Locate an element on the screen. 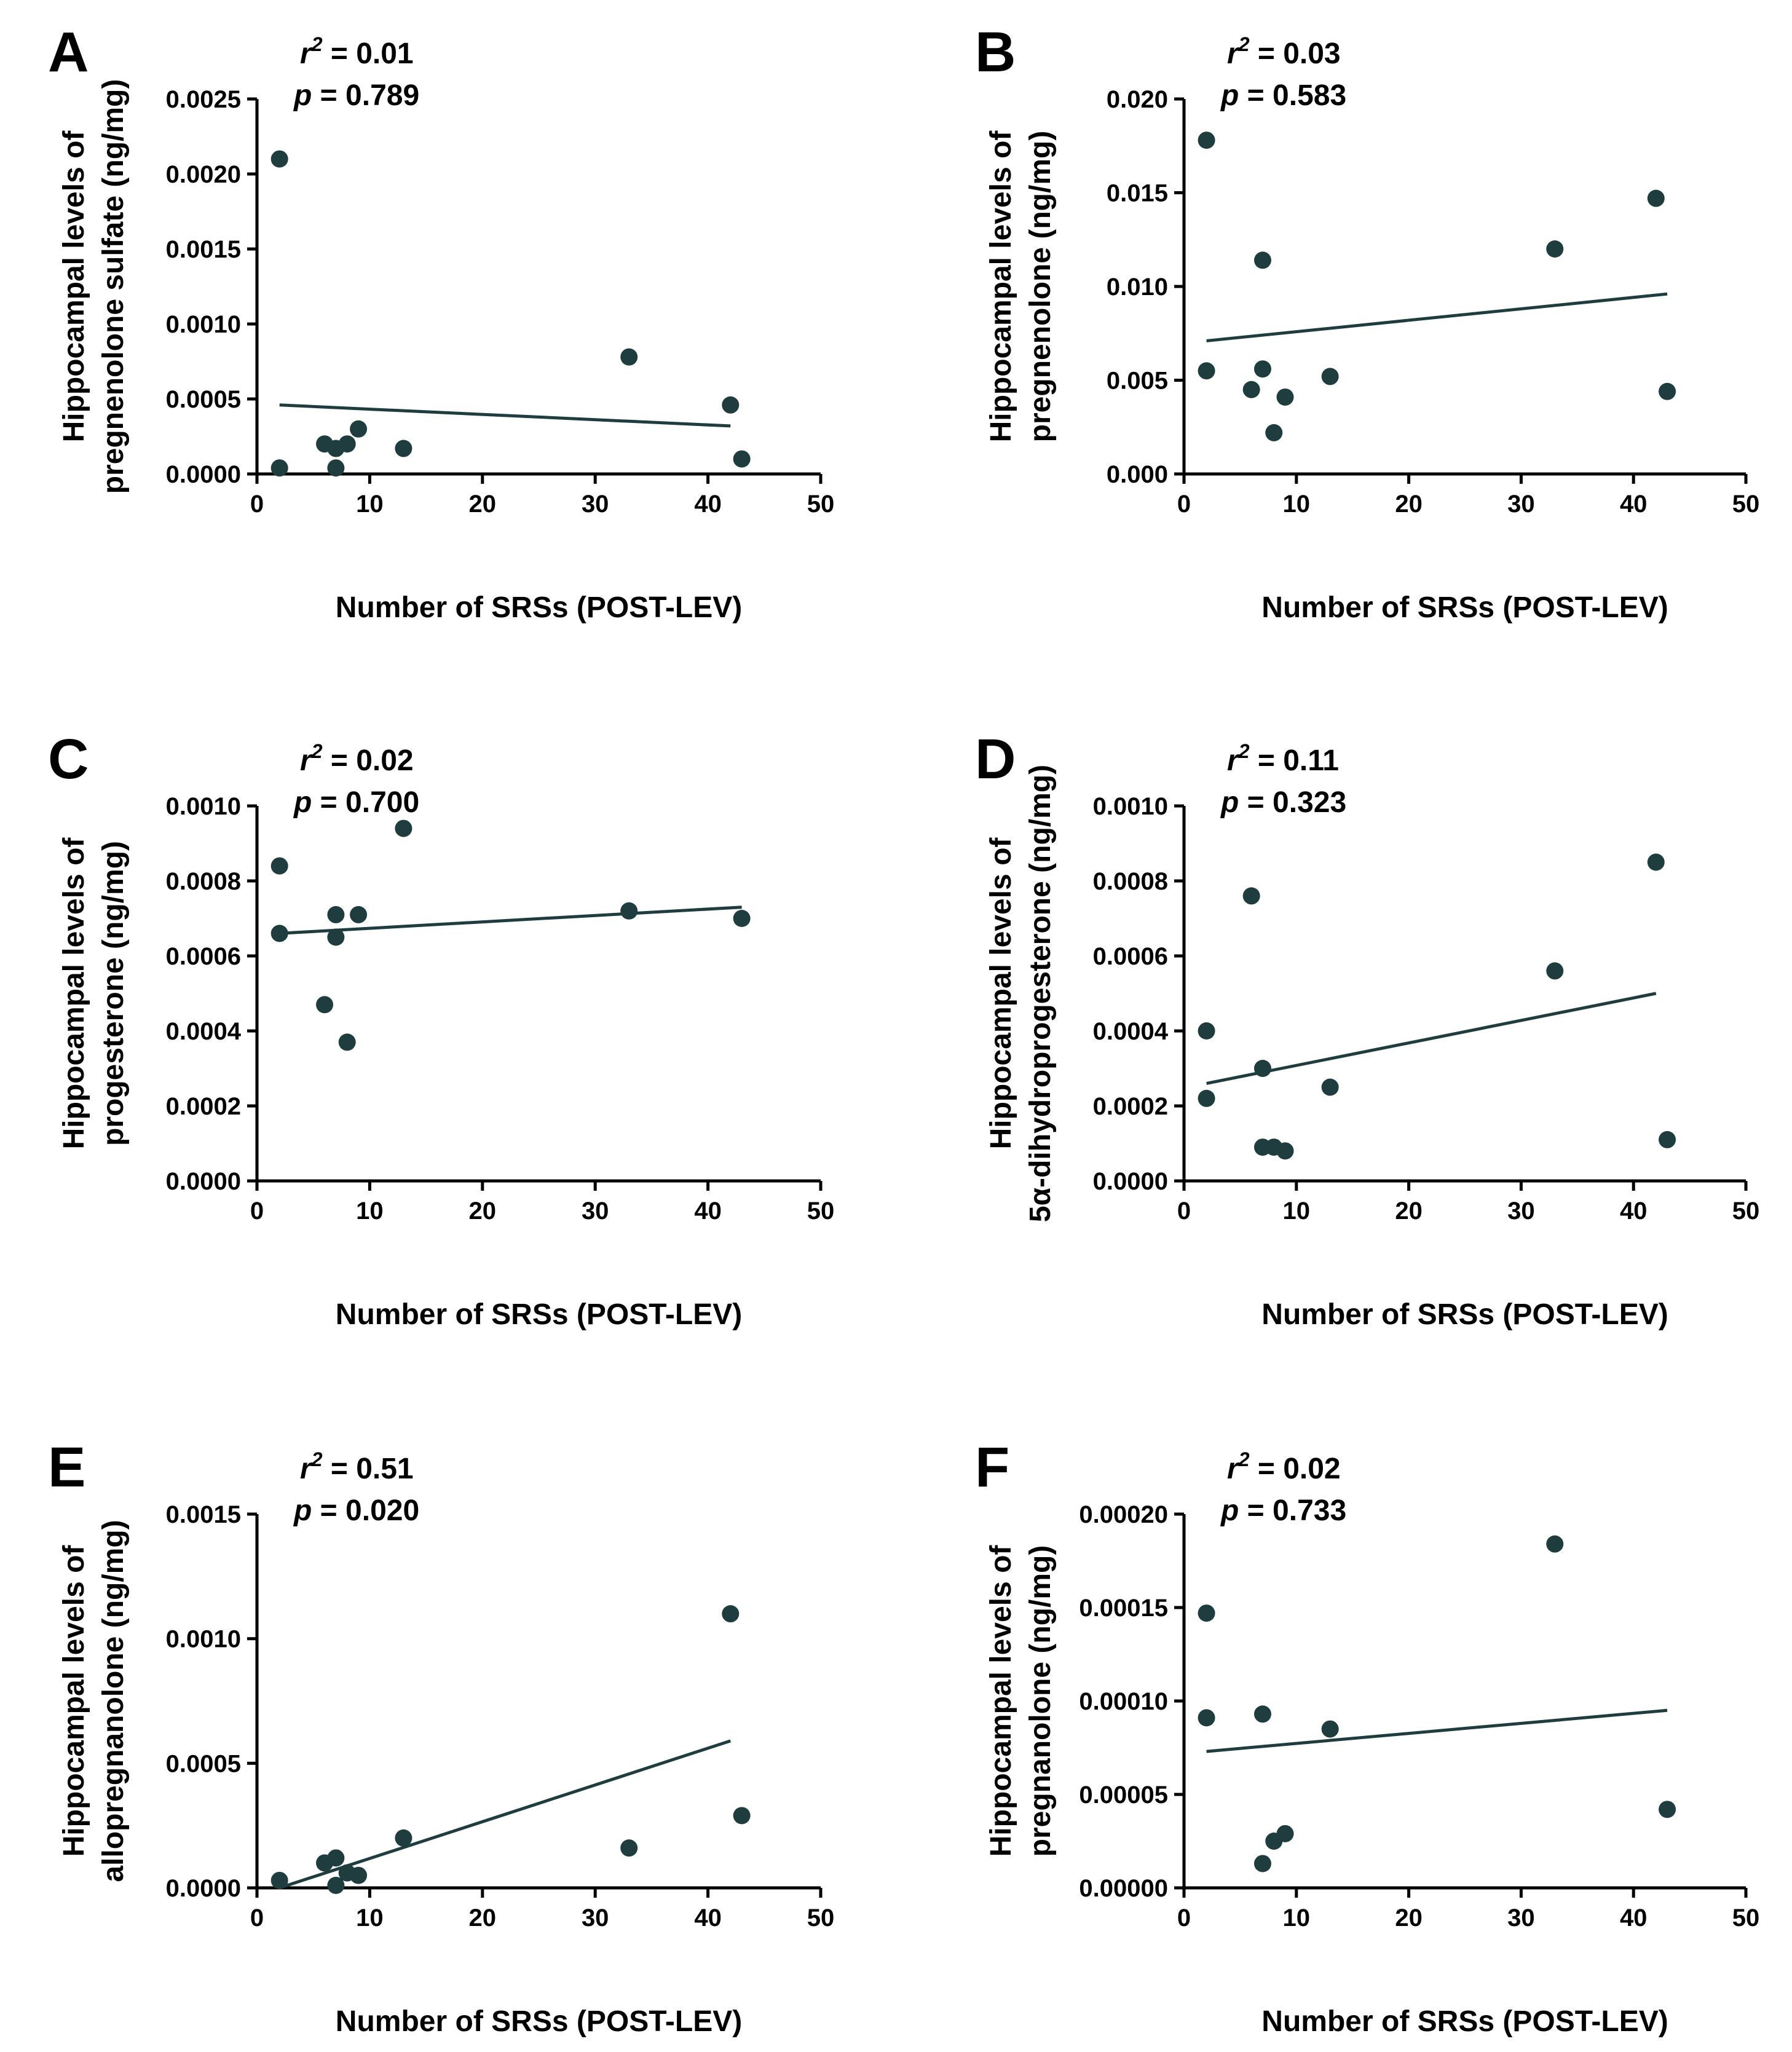 Image resolution: width=1792 pixels, height=2052 pixels. p-value-stat: p = 0.583 is located at coordinates (1283, 95).